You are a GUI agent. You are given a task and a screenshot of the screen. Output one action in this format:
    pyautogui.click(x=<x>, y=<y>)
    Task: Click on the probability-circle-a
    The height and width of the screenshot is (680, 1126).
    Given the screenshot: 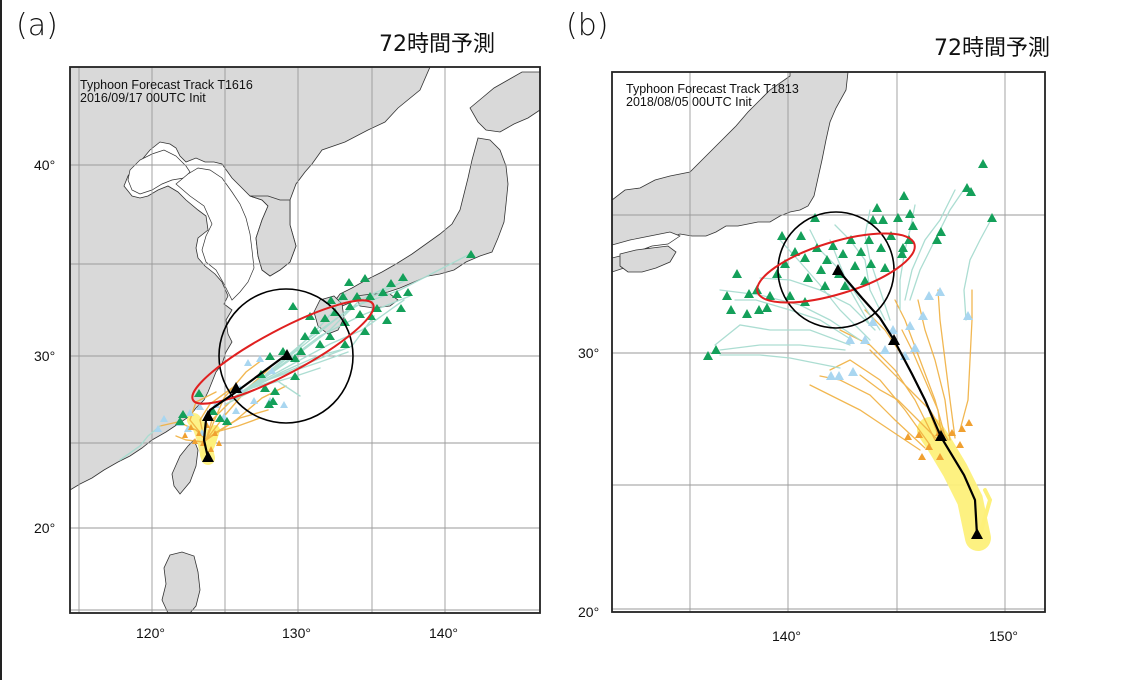 What is the action you would take?
    pyautogui.click(x=286, y=356)
    